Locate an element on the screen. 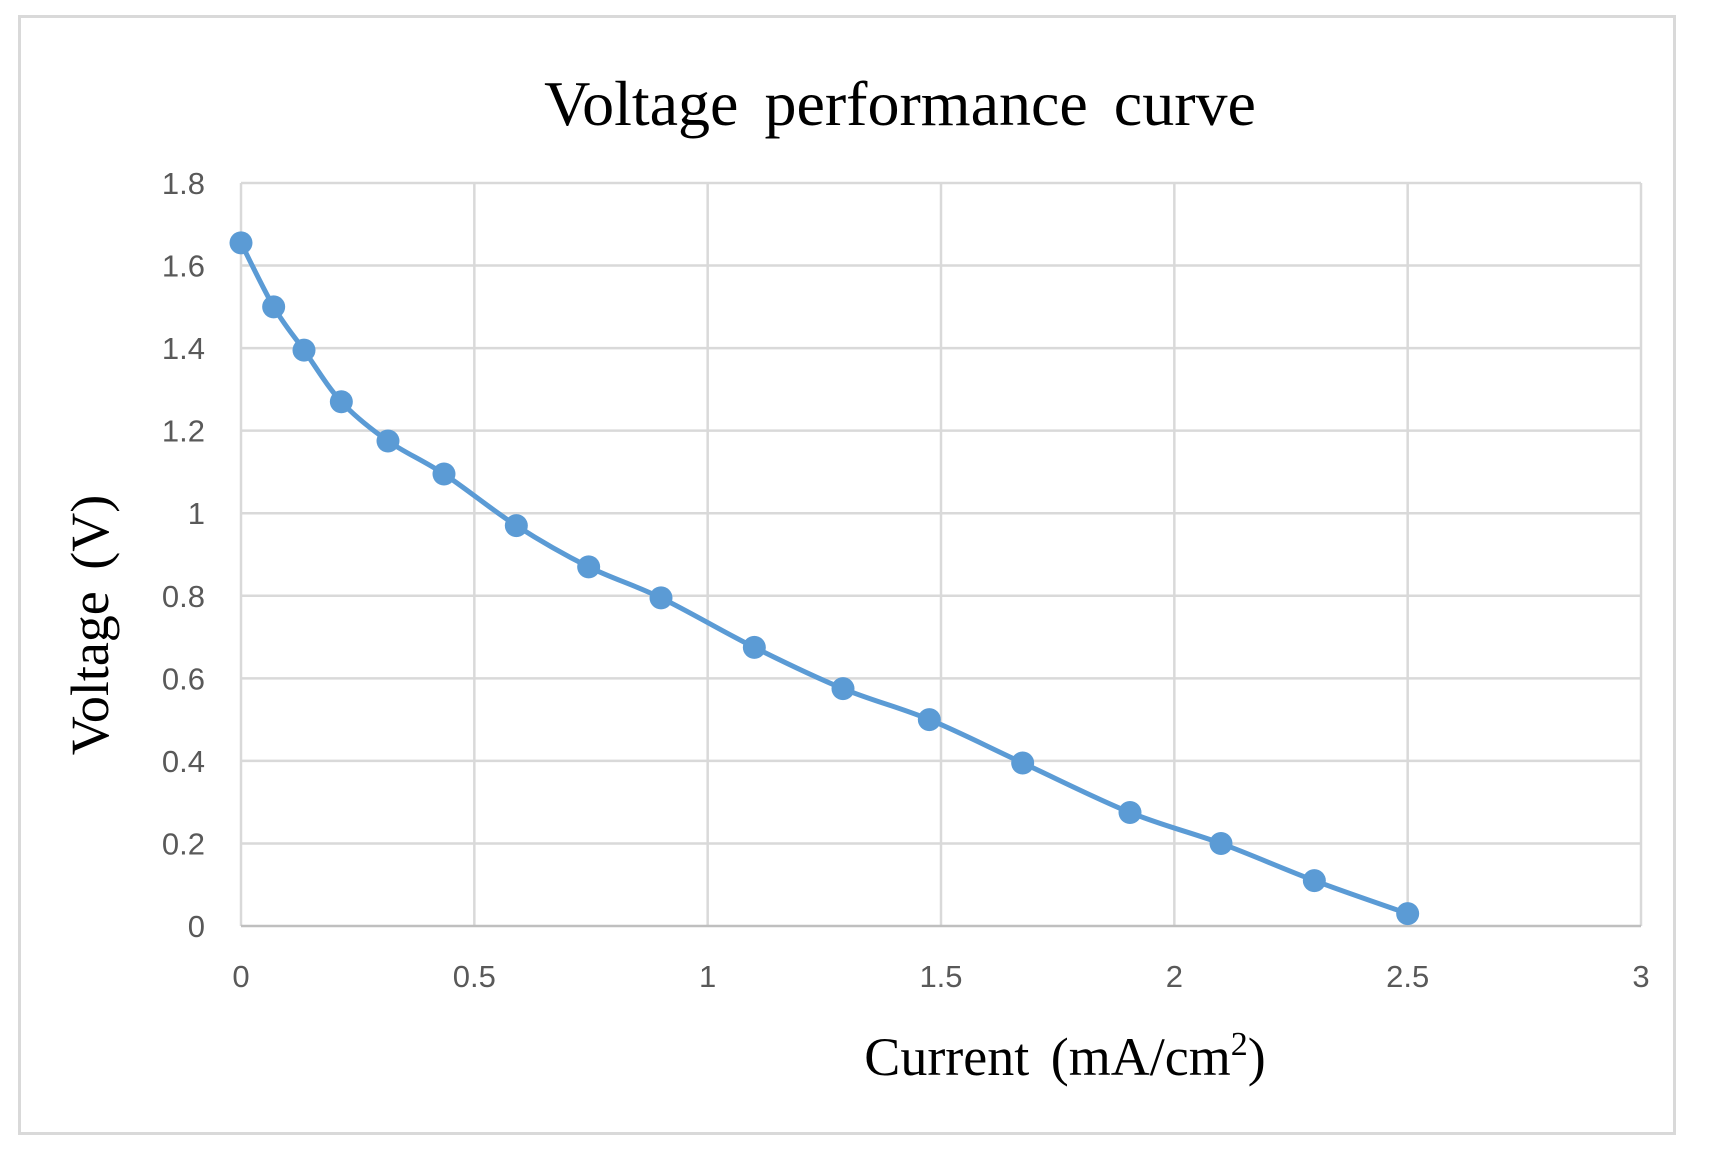 This screenshot has width=1712, height=1150. y-tick-label: 0.6 is located at coordinates (183, 678).